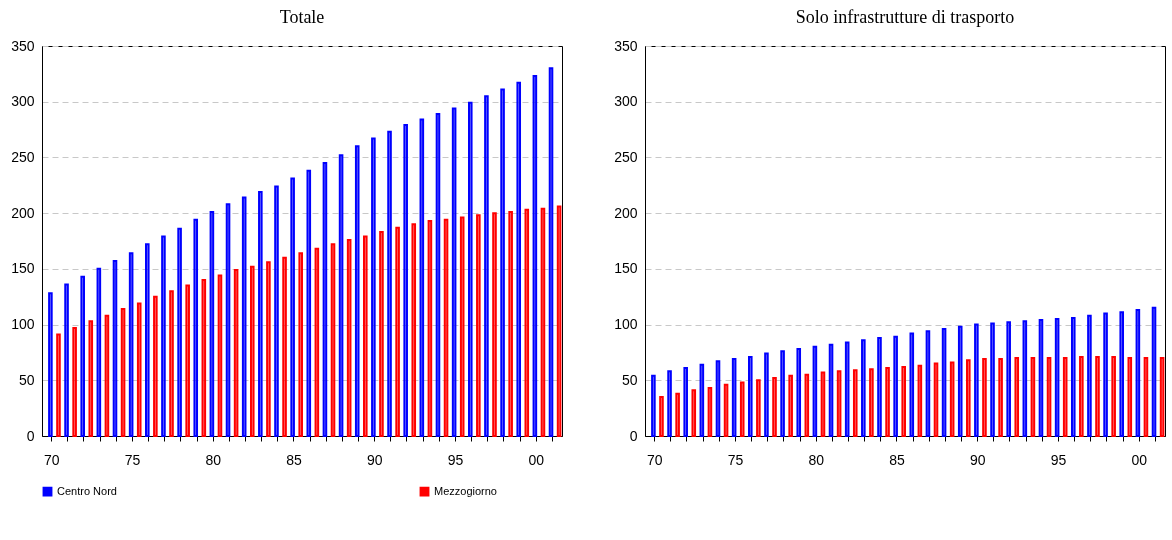 The height and width of the screenshot is (540, 1172). I want to click on x-tick-label: 00, so click(1139, 459).